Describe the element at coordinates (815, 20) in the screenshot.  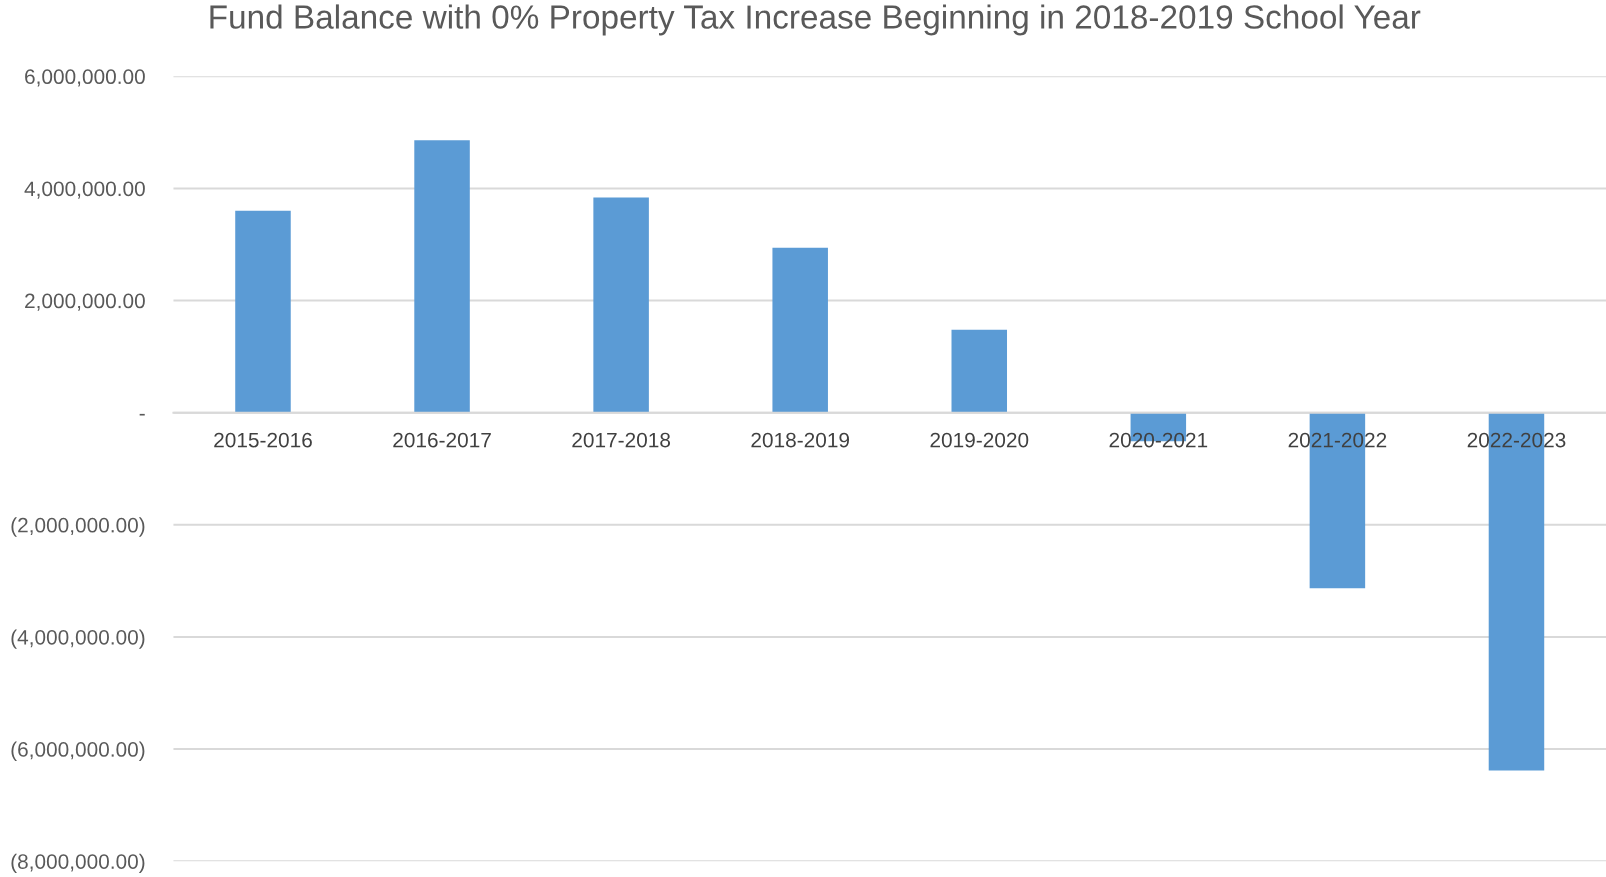
I see `chart-title: Fund Balance with 0% Property Tax Increase Beginning in 2018-2019 School Year` at that location.